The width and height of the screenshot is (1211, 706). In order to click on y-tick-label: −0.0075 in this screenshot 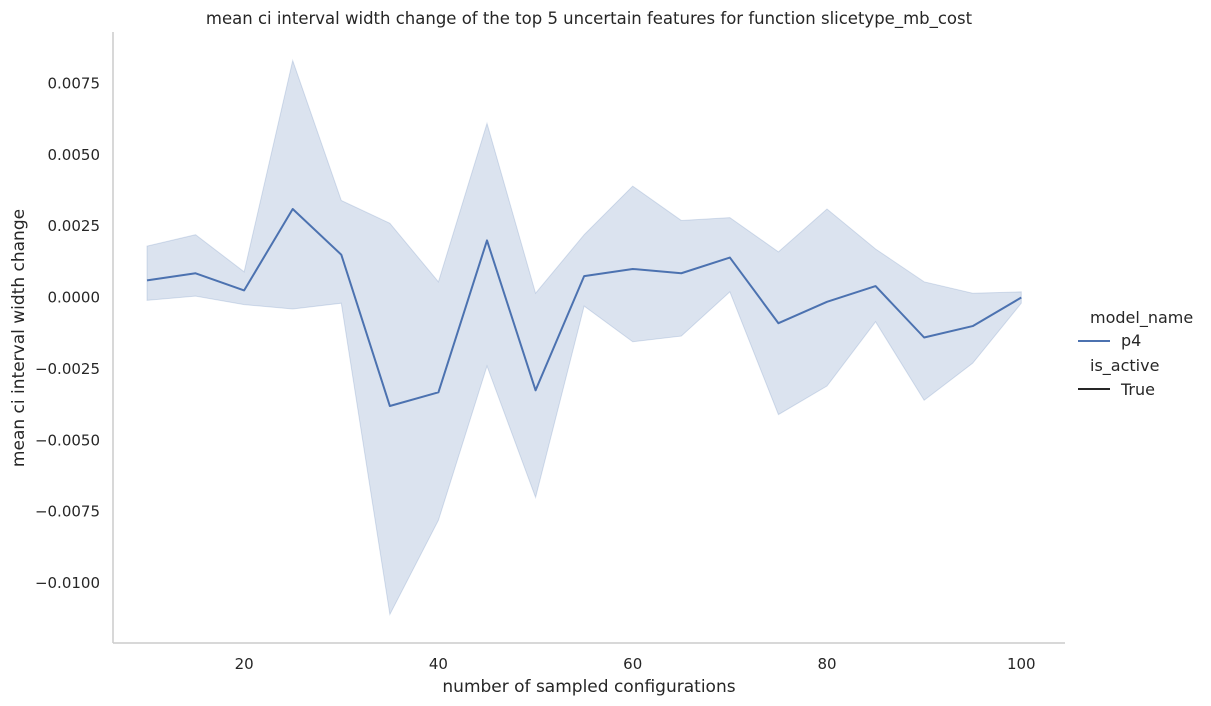, I will do `click(67, 512)`.